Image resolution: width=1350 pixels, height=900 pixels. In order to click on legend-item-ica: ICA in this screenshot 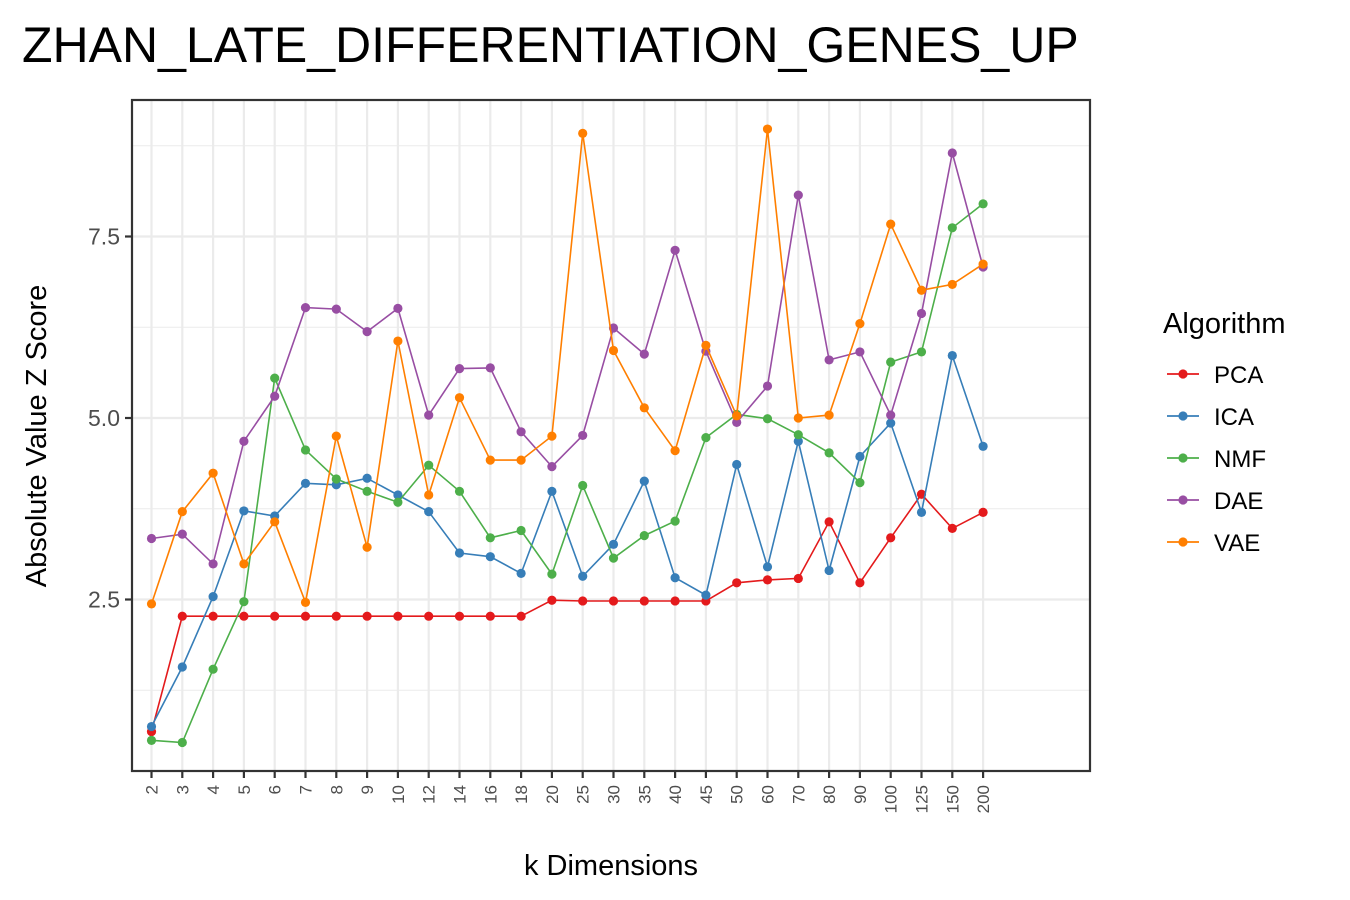, I will do `click(1210, 417)`.